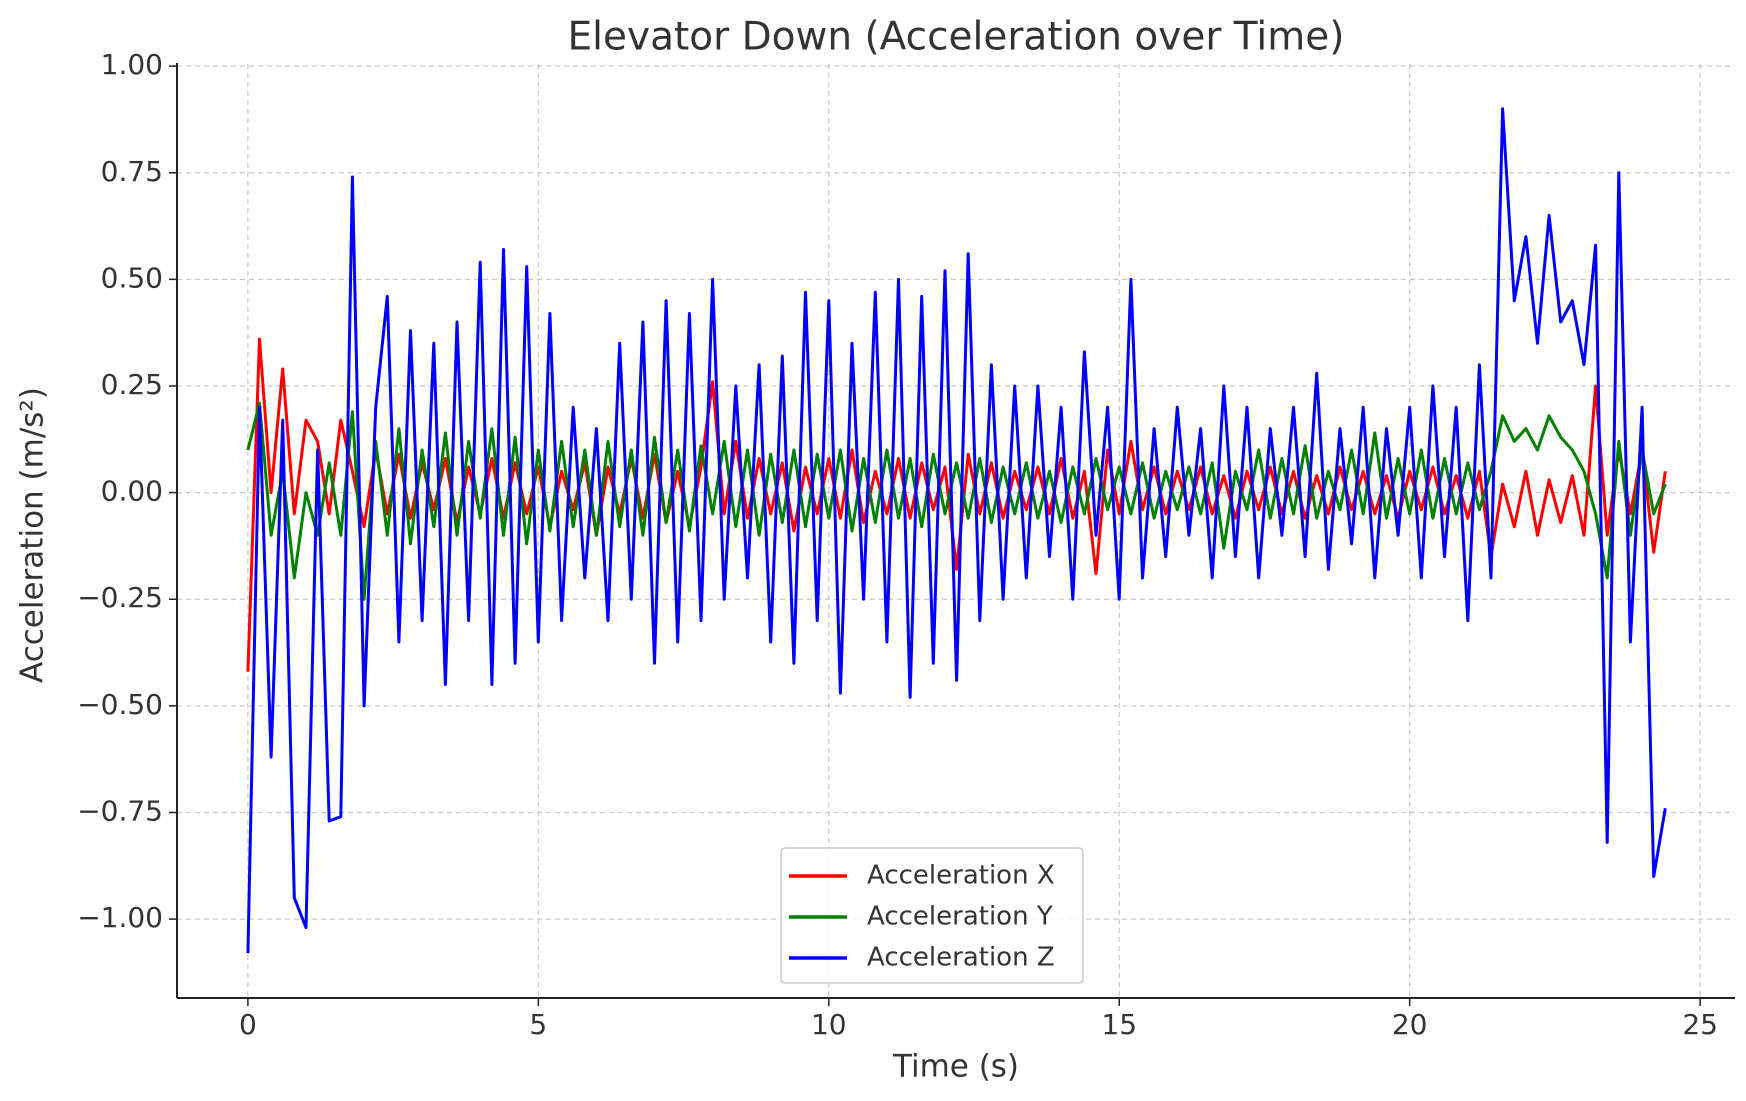 Image resolution: width=1746 pixels, height=1101 pixels. I want to click on x-tick-label: 15, so click(1119, 1024).